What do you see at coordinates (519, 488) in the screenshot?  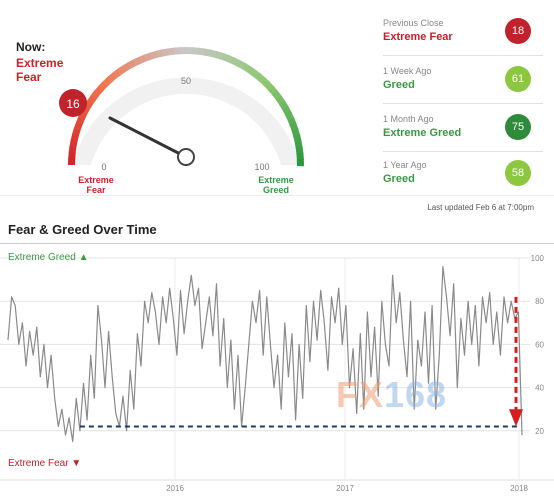 I see `x-tick-label: 2018` at bounding box center [519, 488].